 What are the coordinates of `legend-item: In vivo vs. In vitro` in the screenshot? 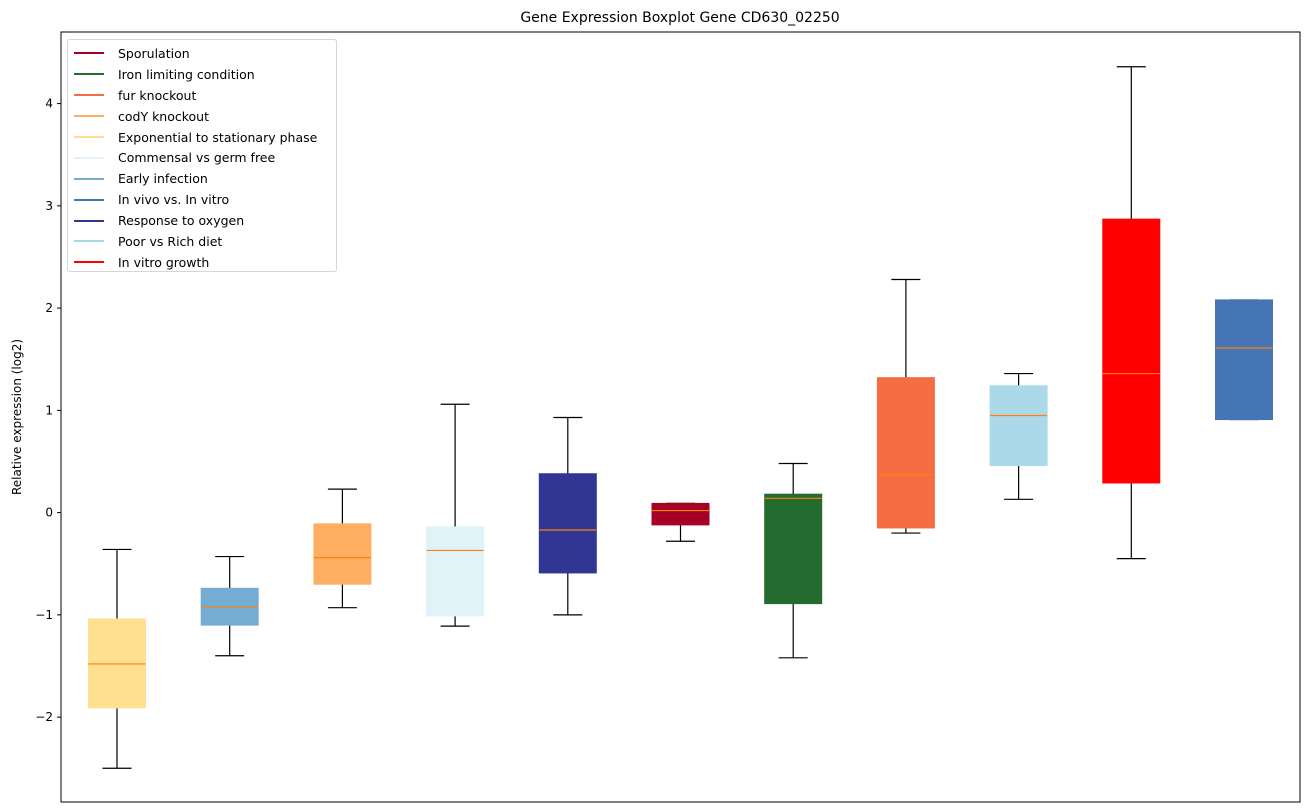 It's located at (205, 199).